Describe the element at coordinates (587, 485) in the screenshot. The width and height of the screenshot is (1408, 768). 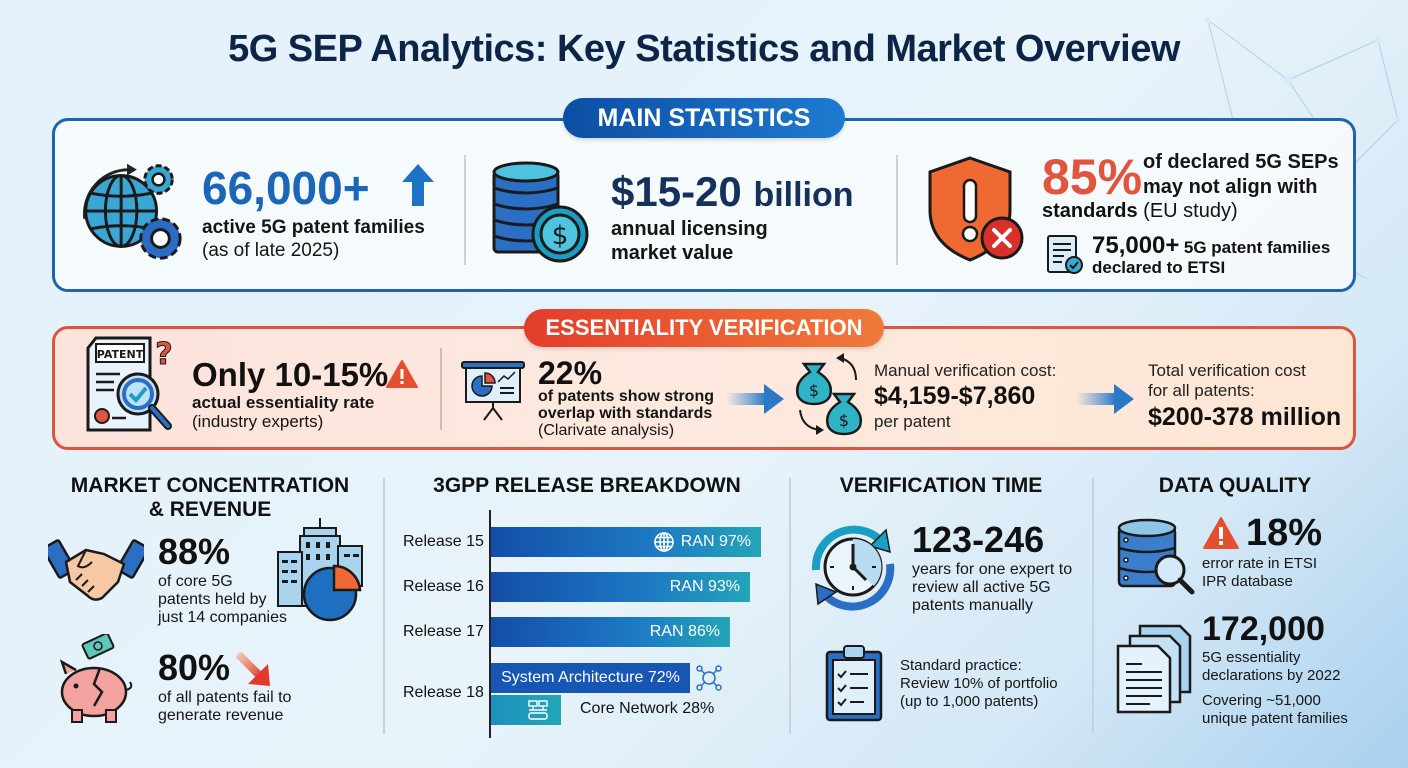
I see `release-breakdown-header: 3GPP RELEASE BREAKDOWN` at that location.